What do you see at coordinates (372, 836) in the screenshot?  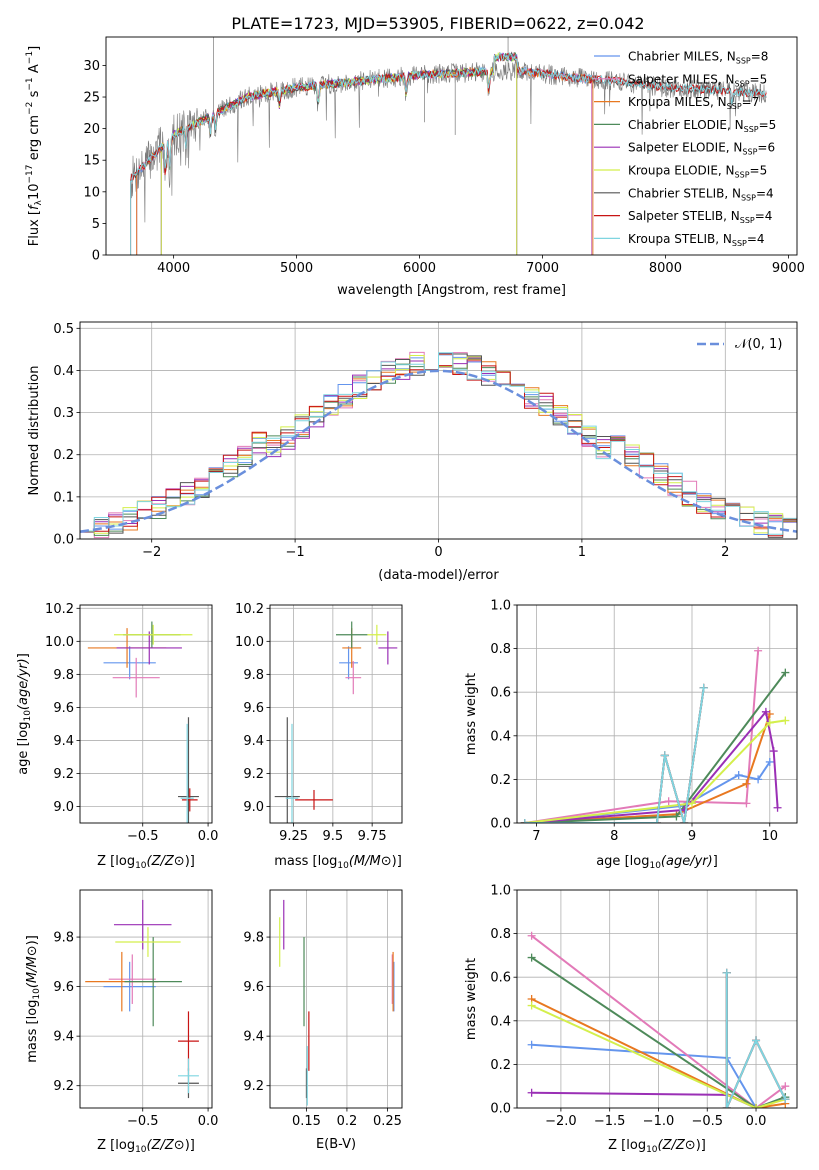 I see `x-tick-label: 9.75` at bounding box center [372, 836].